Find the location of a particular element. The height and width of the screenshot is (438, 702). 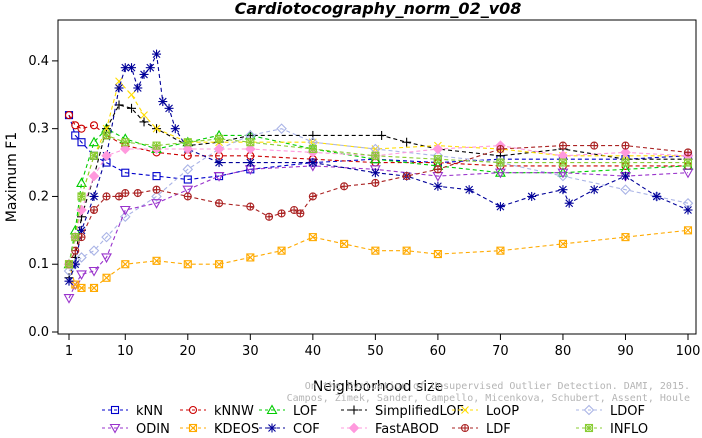

x-tick-label: 100 is located at coordinates (688, 351).